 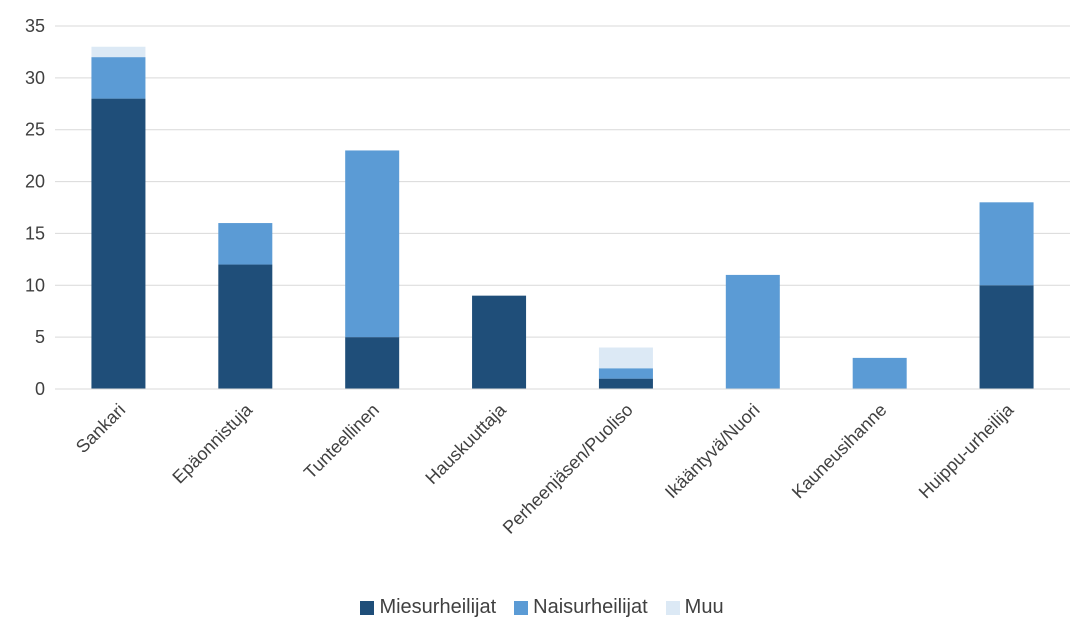 I want to click on y-tick-label-20: 20, so click(x=35, y=182).